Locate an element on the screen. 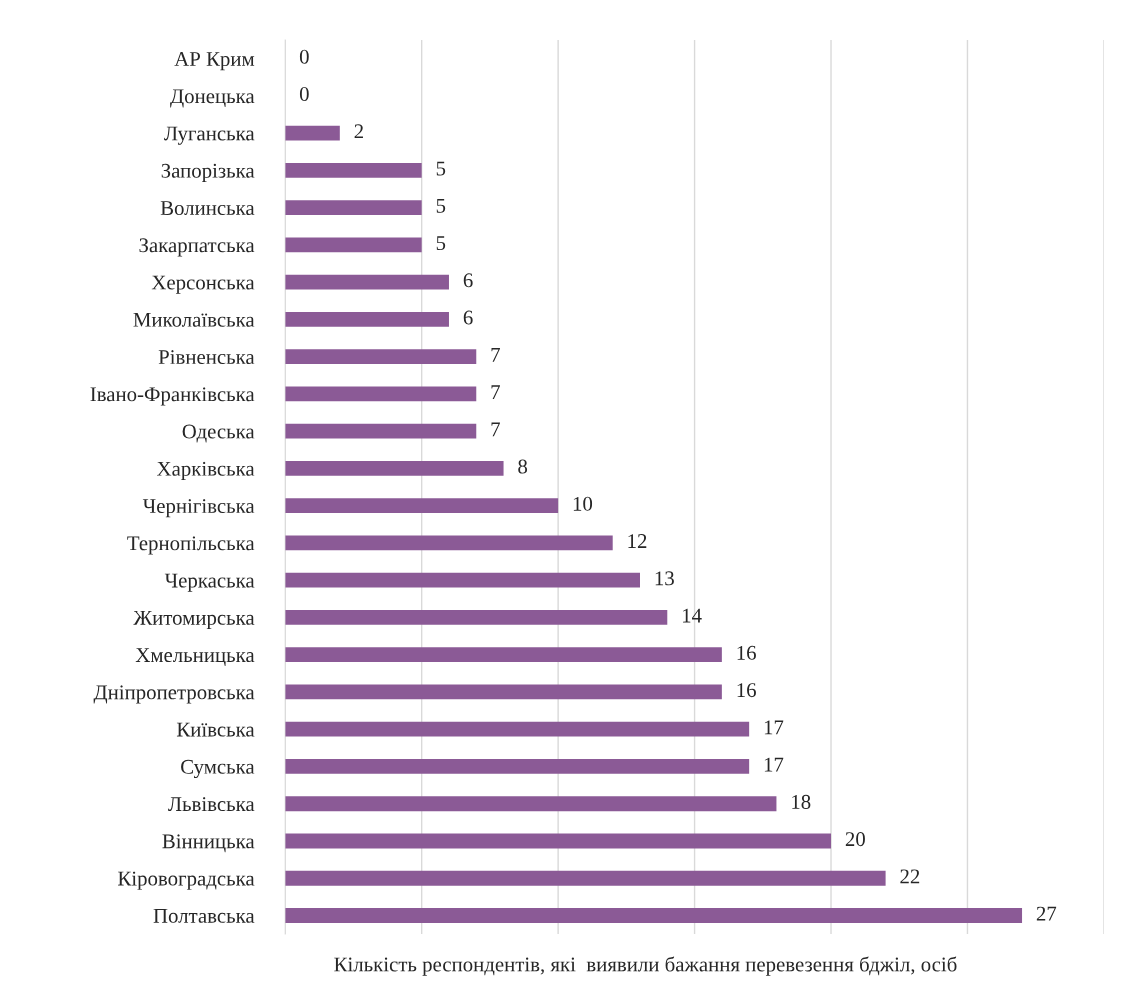 The width and height of the screenshot is (1123, 999). data-label: 10 is located at coordinates (583, 503).